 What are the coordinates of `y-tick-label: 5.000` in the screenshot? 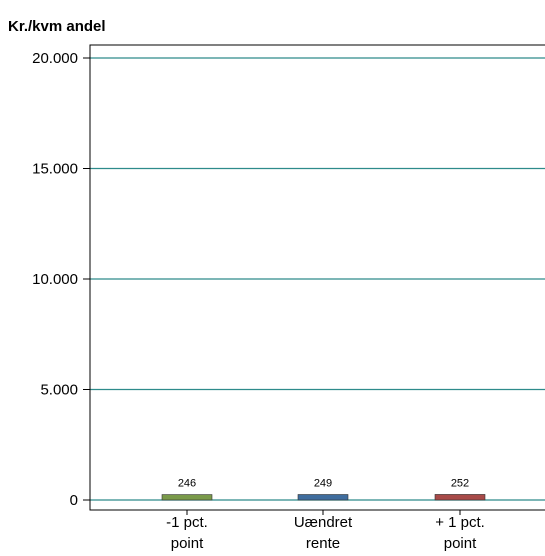 It's located at (59, 390).